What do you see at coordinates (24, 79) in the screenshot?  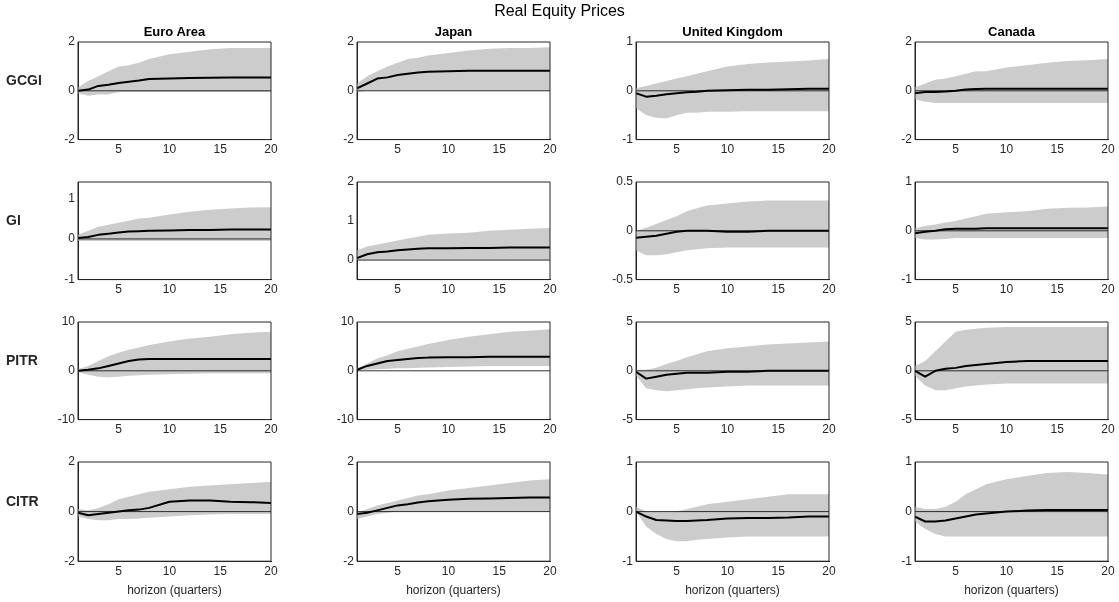 I see `y-axis-title: GCGI` at bounding box center [24, 79].